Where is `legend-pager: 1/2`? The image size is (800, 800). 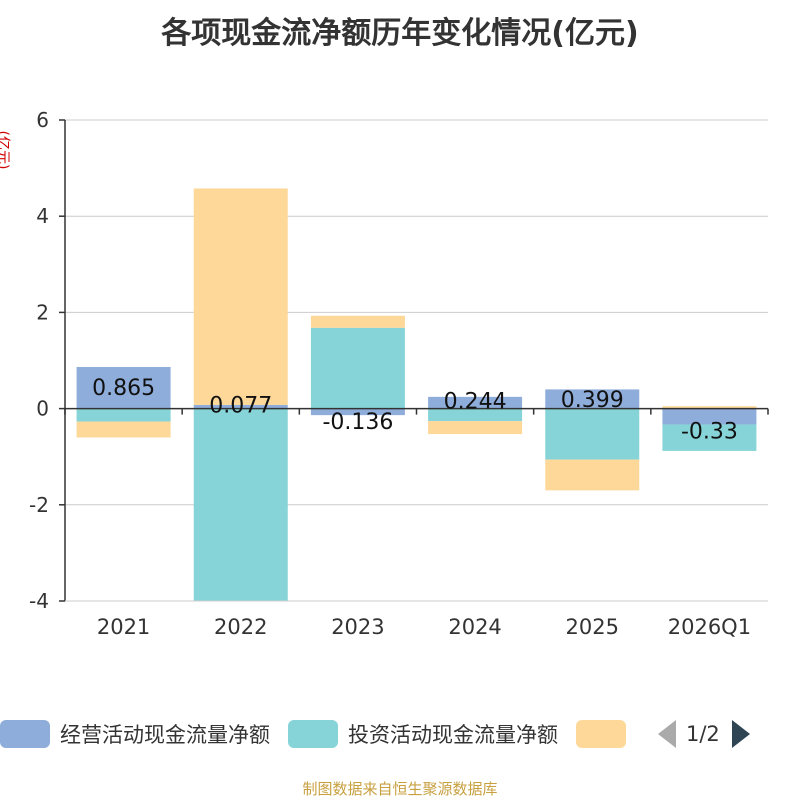 legend-pager: 1/2 is located at coordinates (704, 734).